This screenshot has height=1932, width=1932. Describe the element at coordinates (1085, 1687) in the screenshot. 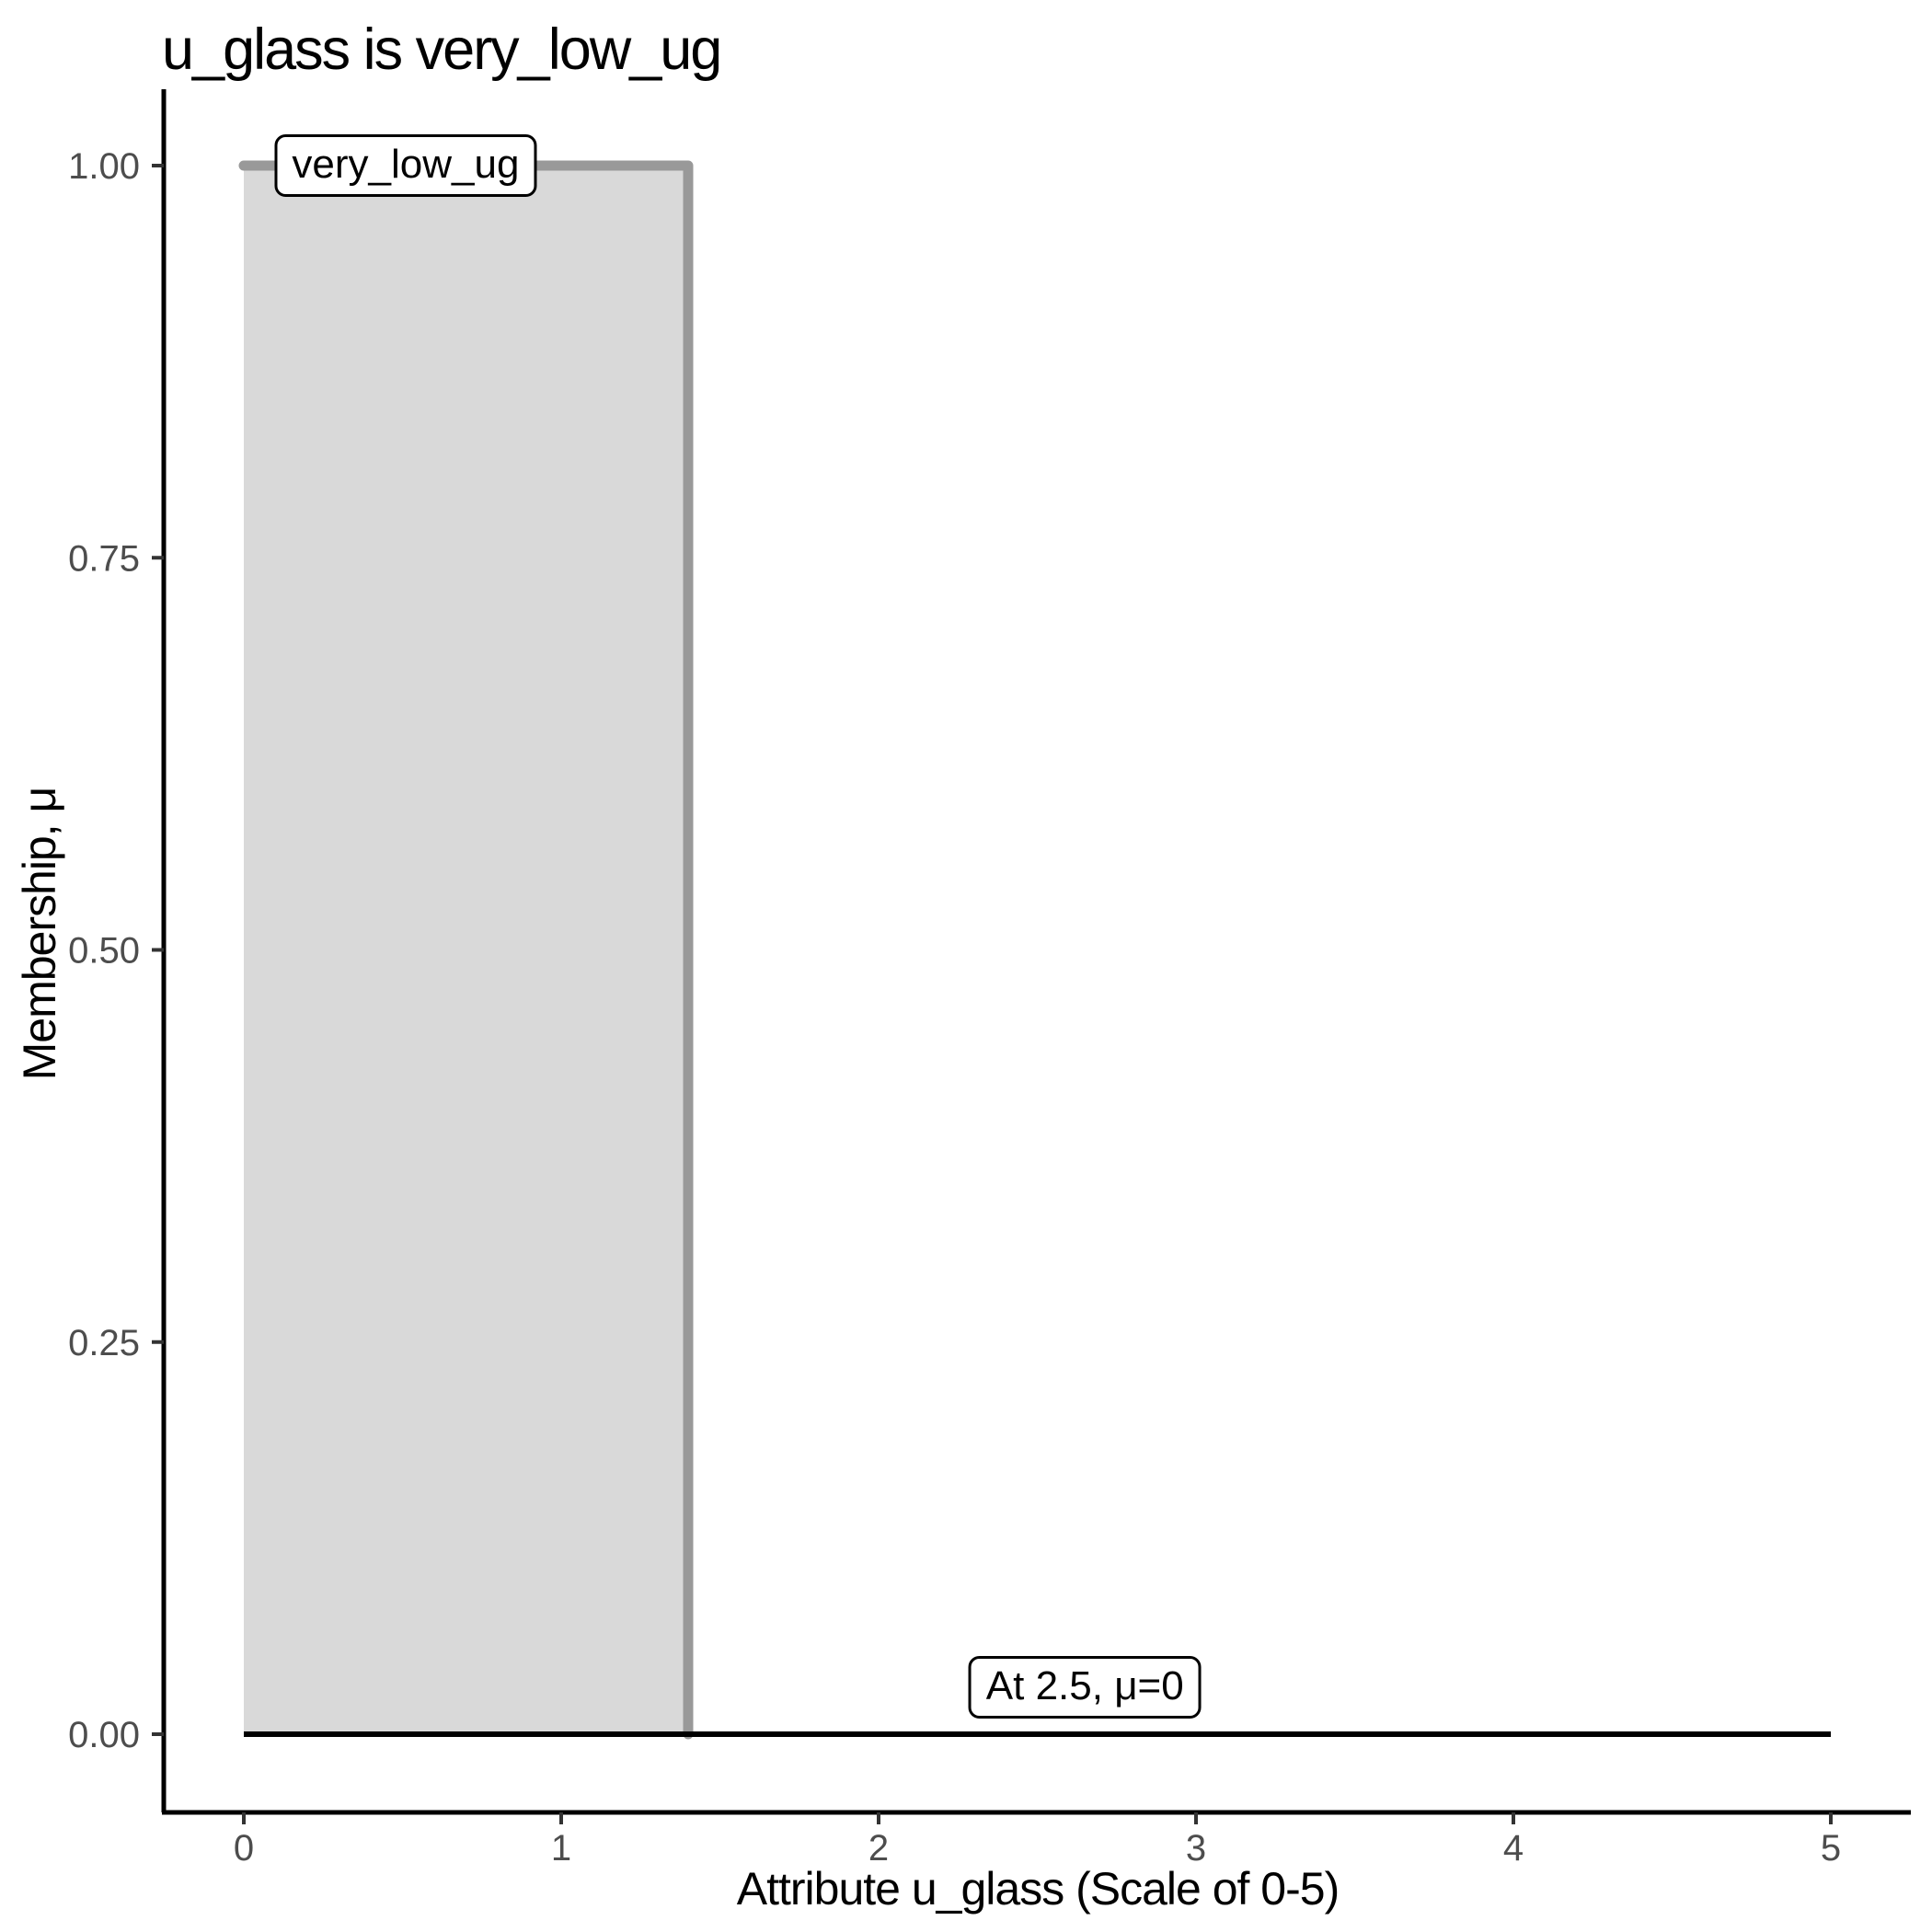

I see `annotation-at-2-5: At 2.5, μ=0` at that location.